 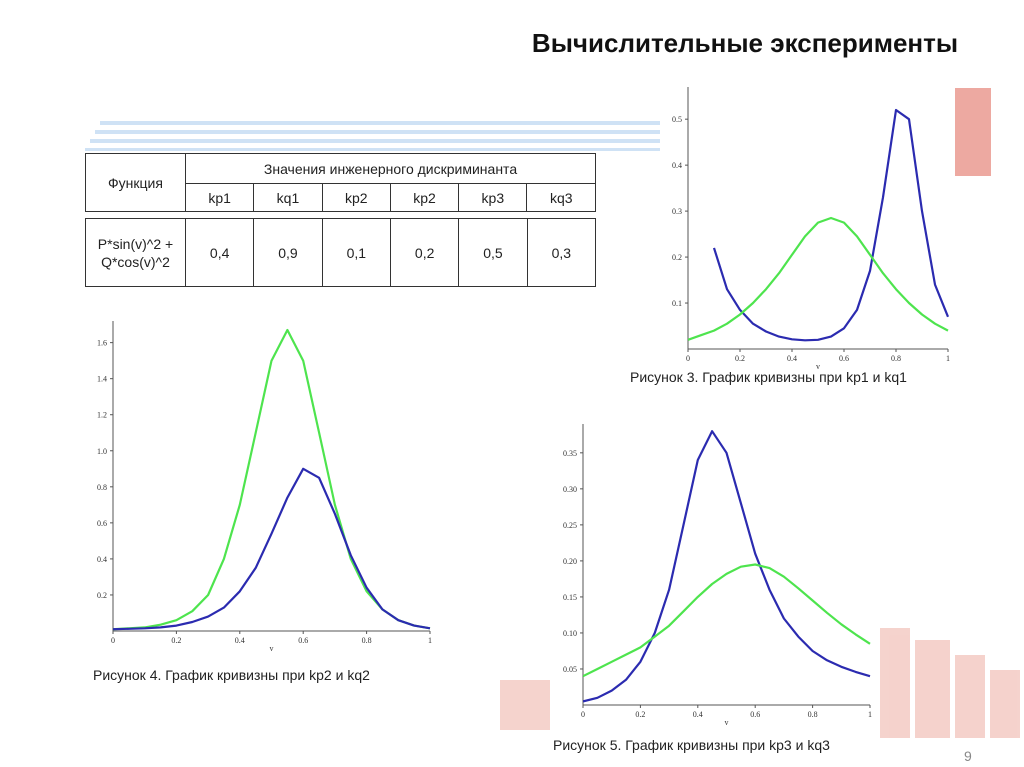 I want to click on blue-stripes, so click(x=372, y=136).